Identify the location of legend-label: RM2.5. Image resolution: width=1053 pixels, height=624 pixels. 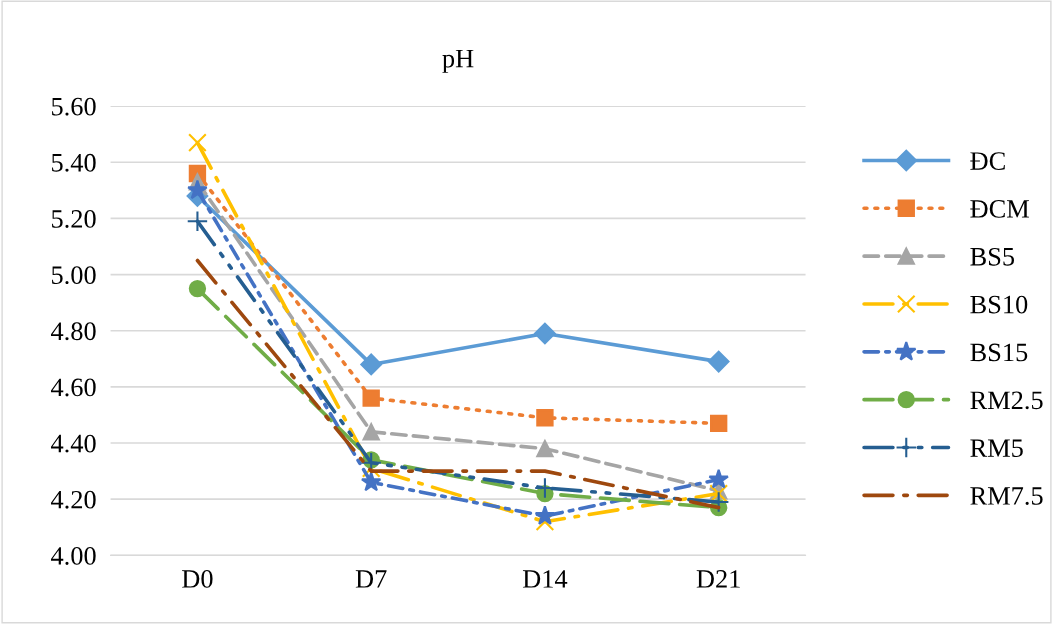
(1006, 400).